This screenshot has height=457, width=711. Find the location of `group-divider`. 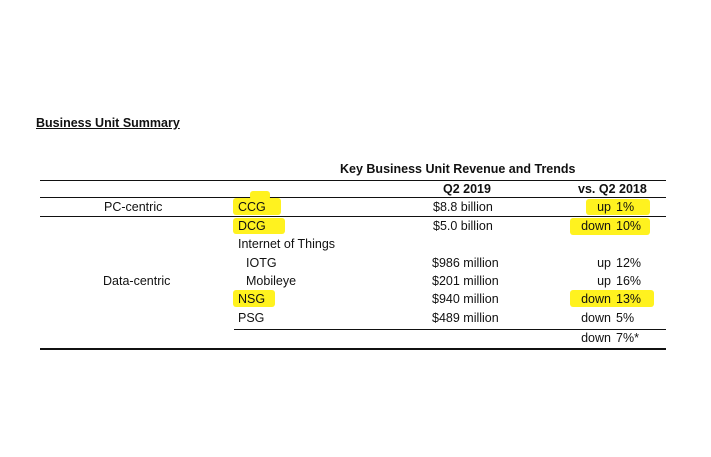

group-divider is located at coordinates (353, 216).